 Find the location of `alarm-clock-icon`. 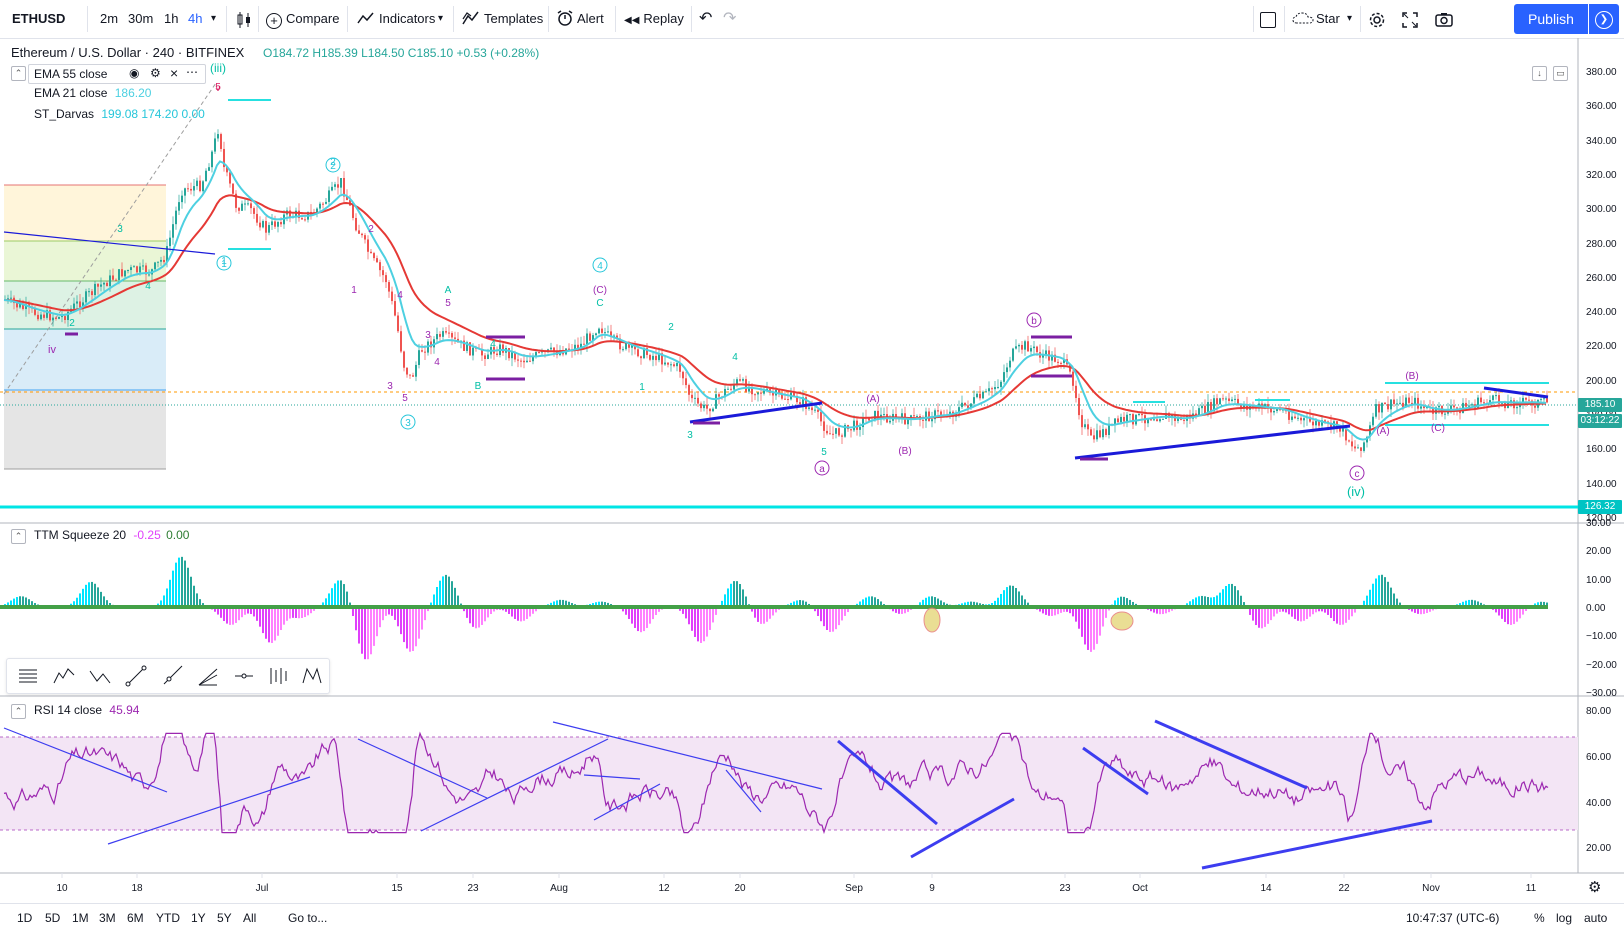

alarm-clock-icon is located at coordinates (565, 18).